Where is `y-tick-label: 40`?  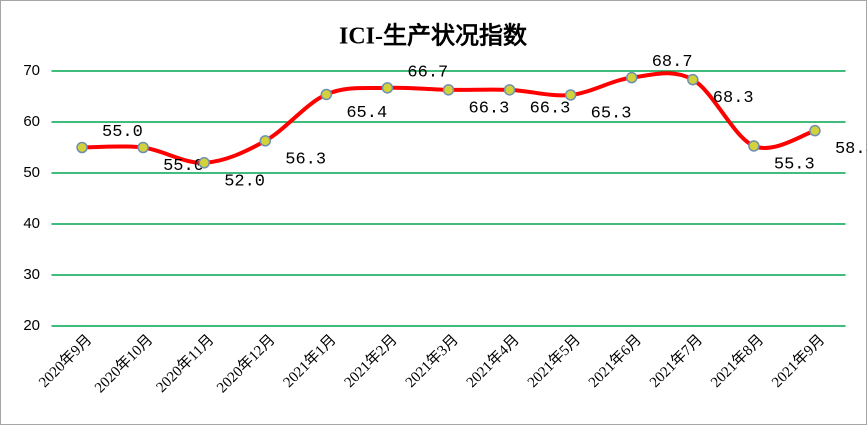
y-tick-label: 40 is located at coordinates (31, 223).